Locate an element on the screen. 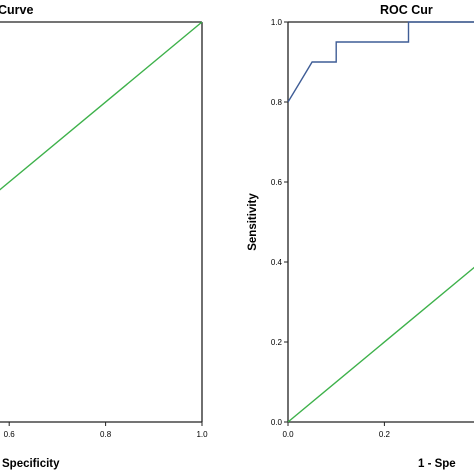 The height and width of the screenshot is (474, 474). x-tick-label: 0.0 is located at coordinates (288, 434).